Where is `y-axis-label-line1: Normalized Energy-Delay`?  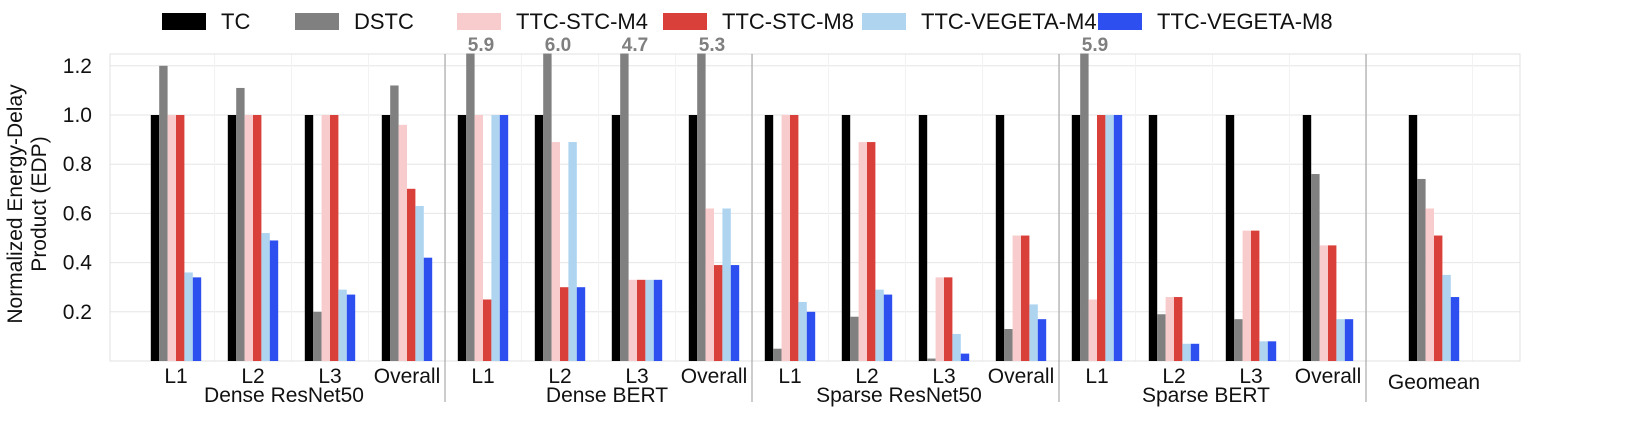
y-axis-label-line1: Normalized Energy-Delay is located at coordinates (15, 204).